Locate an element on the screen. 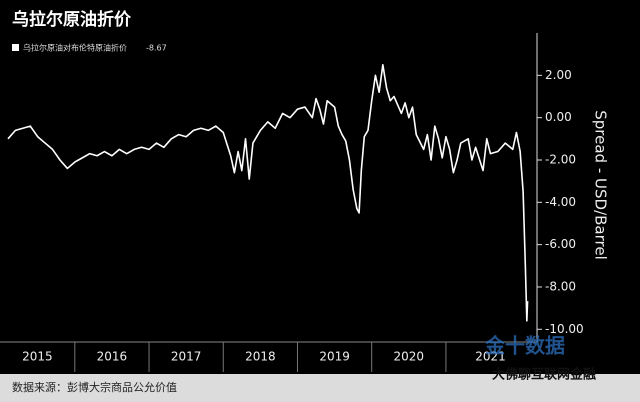  y-tick-label: -2.00 is located at coordinates (560, 159).